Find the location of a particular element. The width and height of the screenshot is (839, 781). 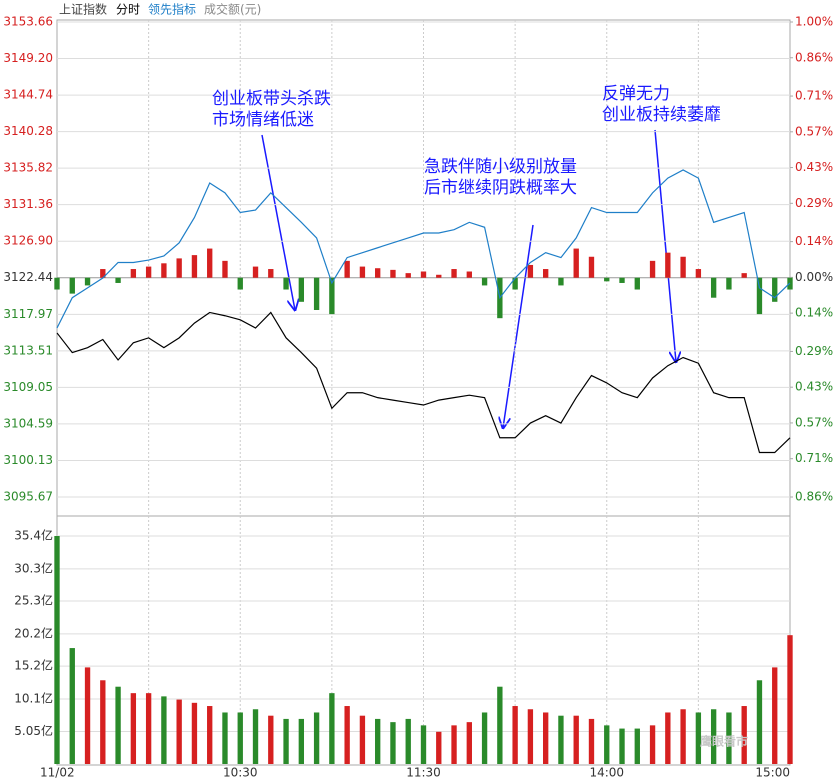

y-tick-label: 5.05亿 is located at coordinates (33, 730).